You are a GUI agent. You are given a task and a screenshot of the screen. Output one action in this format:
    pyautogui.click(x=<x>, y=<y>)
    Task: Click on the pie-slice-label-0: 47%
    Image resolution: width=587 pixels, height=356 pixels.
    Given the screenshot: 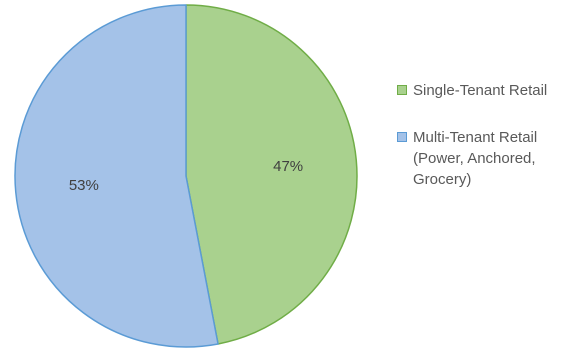 What is the action you would take?
    pyautogui.click(x=288, y=166)
    